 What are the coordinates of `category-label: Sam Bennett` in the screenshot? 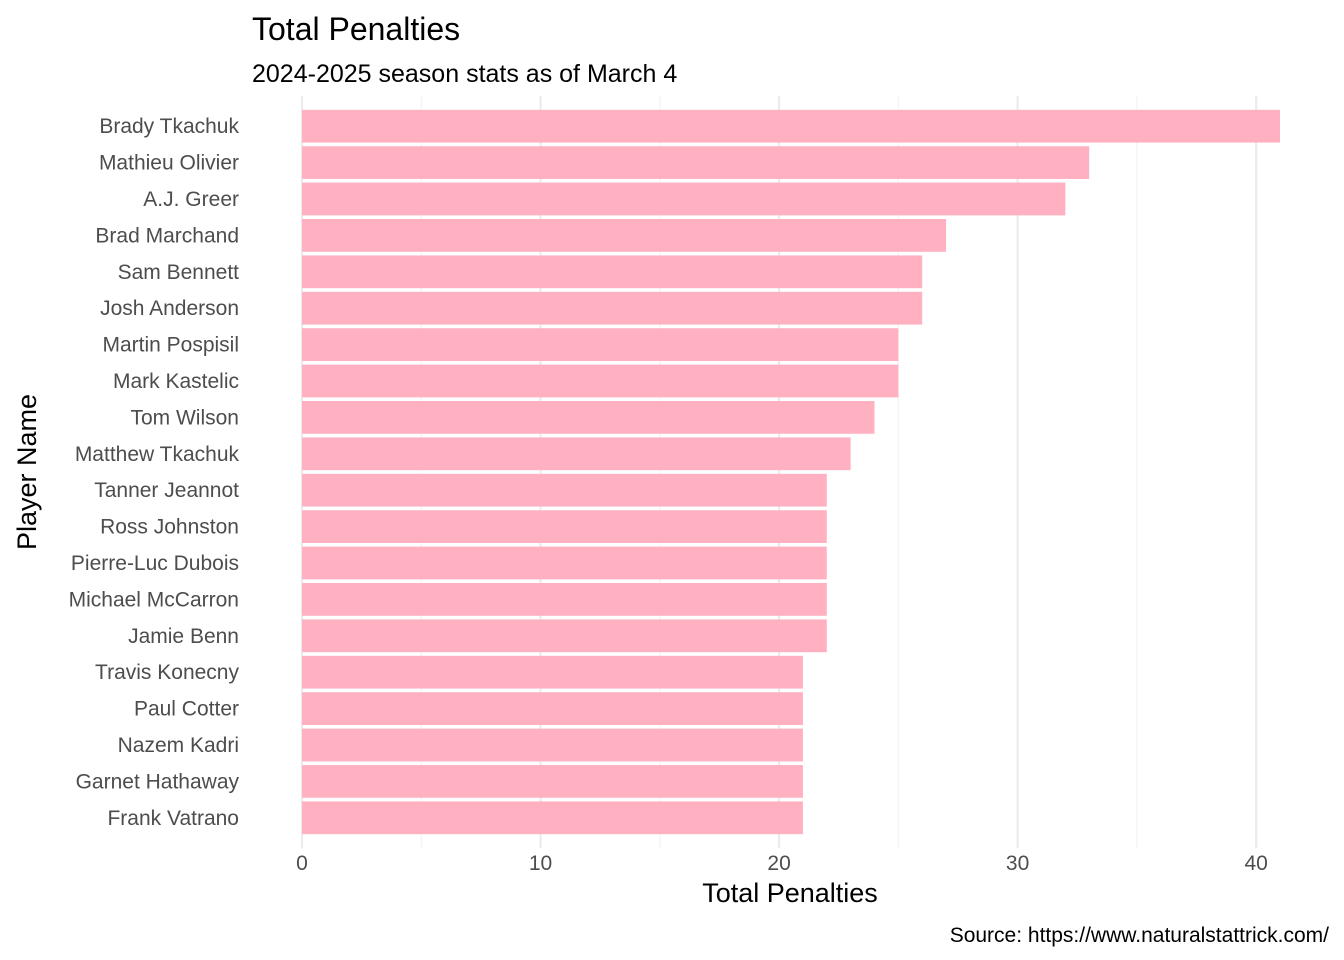 It's located at (179, 272).